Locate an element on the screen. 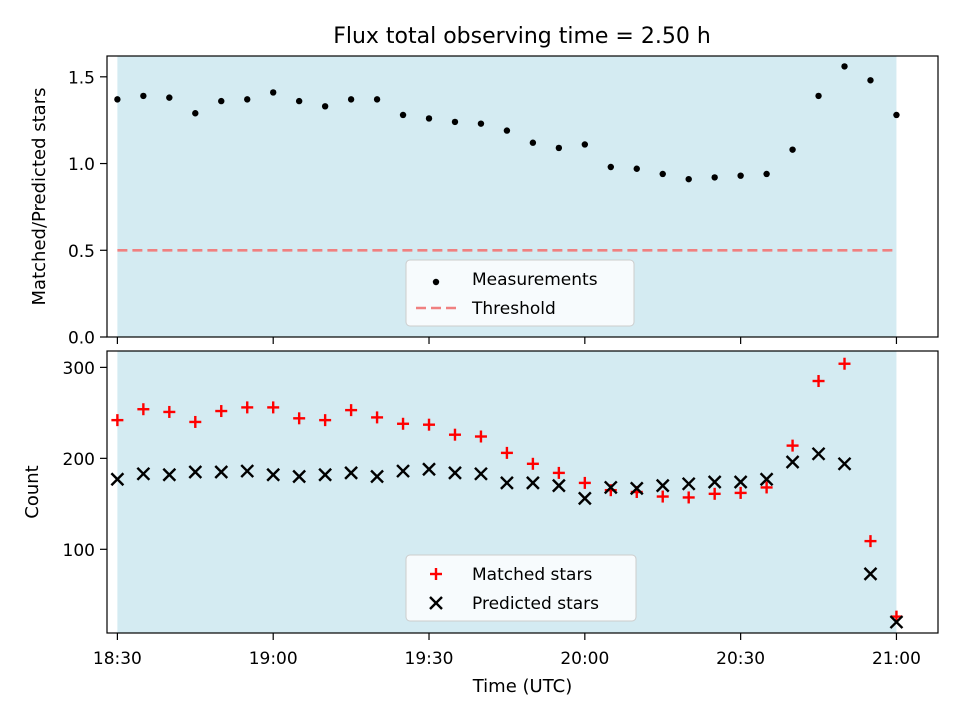  y-tick-label: 200 is located at coordinates (79, 460).